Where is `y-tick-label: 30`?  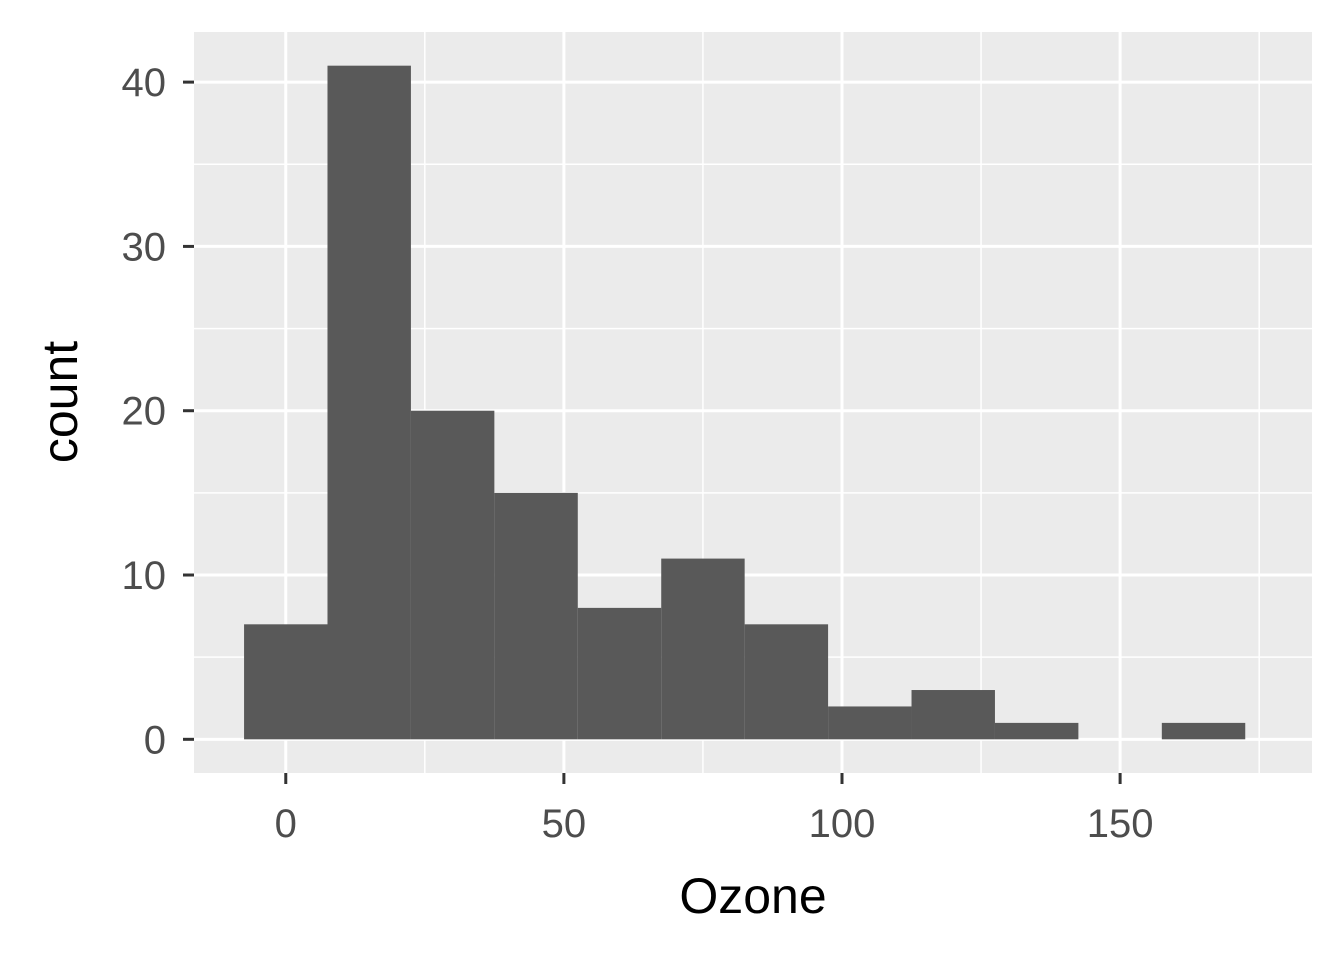 y-tick-label: 30 is located at coordinates (144, 247).